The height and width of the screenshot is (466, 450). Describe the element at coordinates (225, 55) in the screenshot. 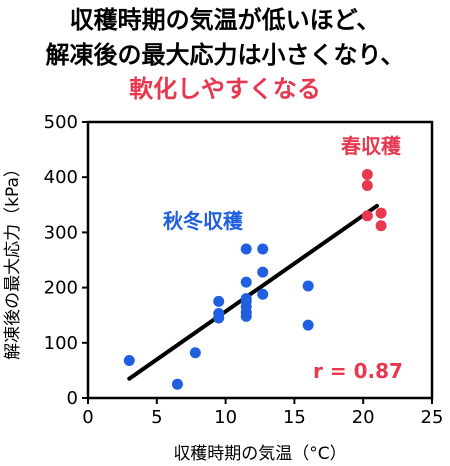

I see `title-line-2: 解凍後の最大応力は小さくなり、` at that location.